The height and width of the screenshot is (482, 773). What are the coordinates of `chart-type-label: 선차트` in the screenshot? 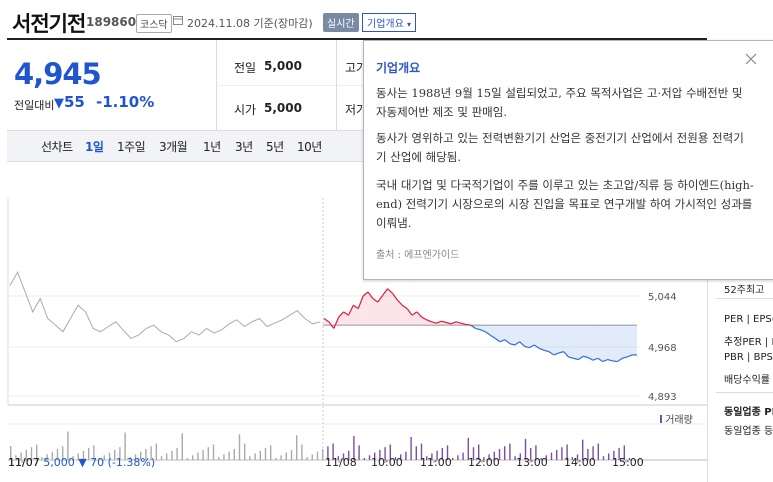 It's located at (57, 147).